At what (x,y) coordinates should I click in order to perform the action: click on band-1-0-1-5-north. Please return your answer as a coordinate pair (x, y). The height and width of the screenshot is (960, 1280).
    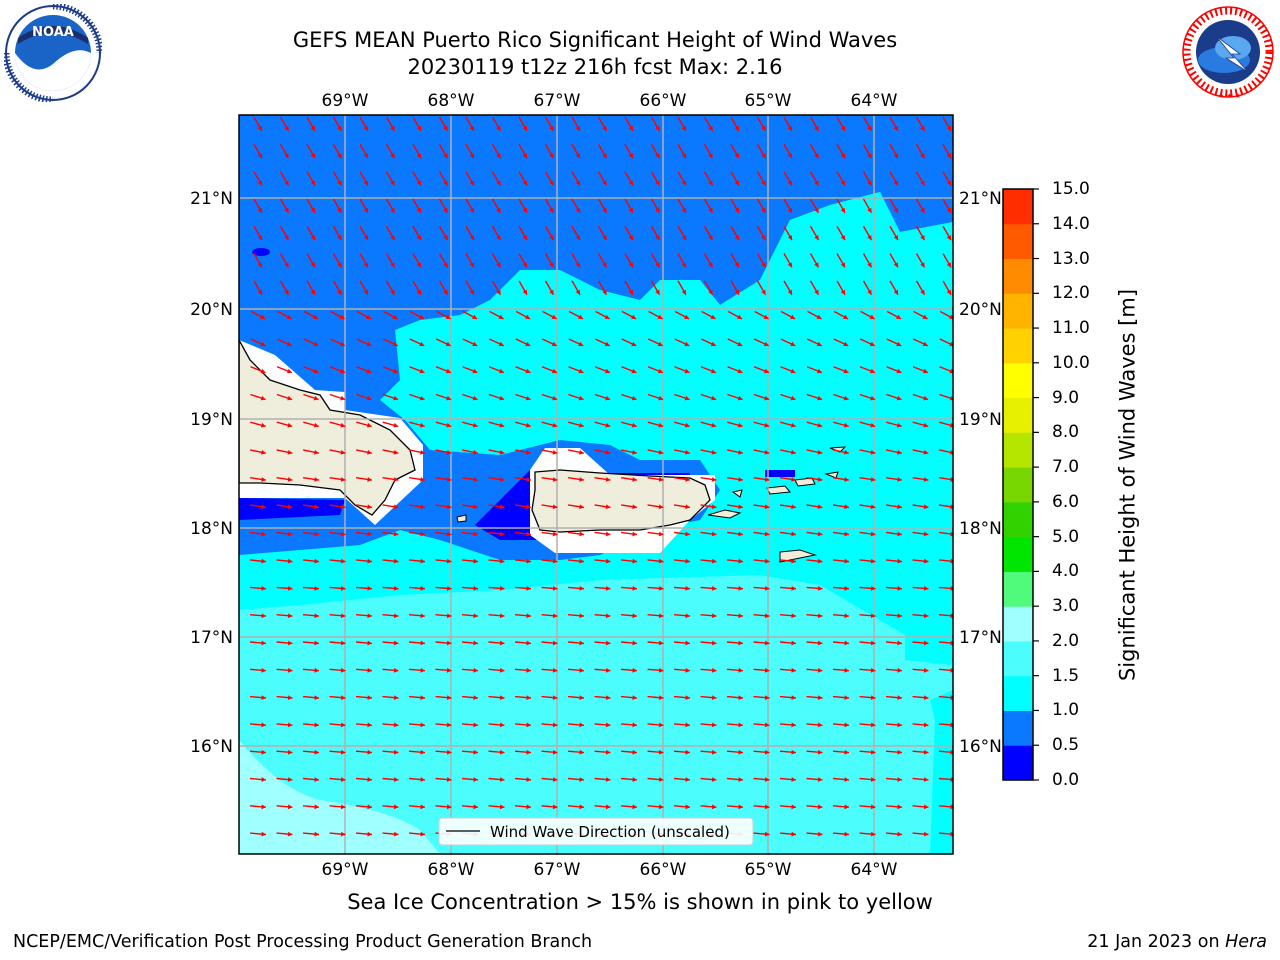
    Looking at the image, I should click on (836, 248).